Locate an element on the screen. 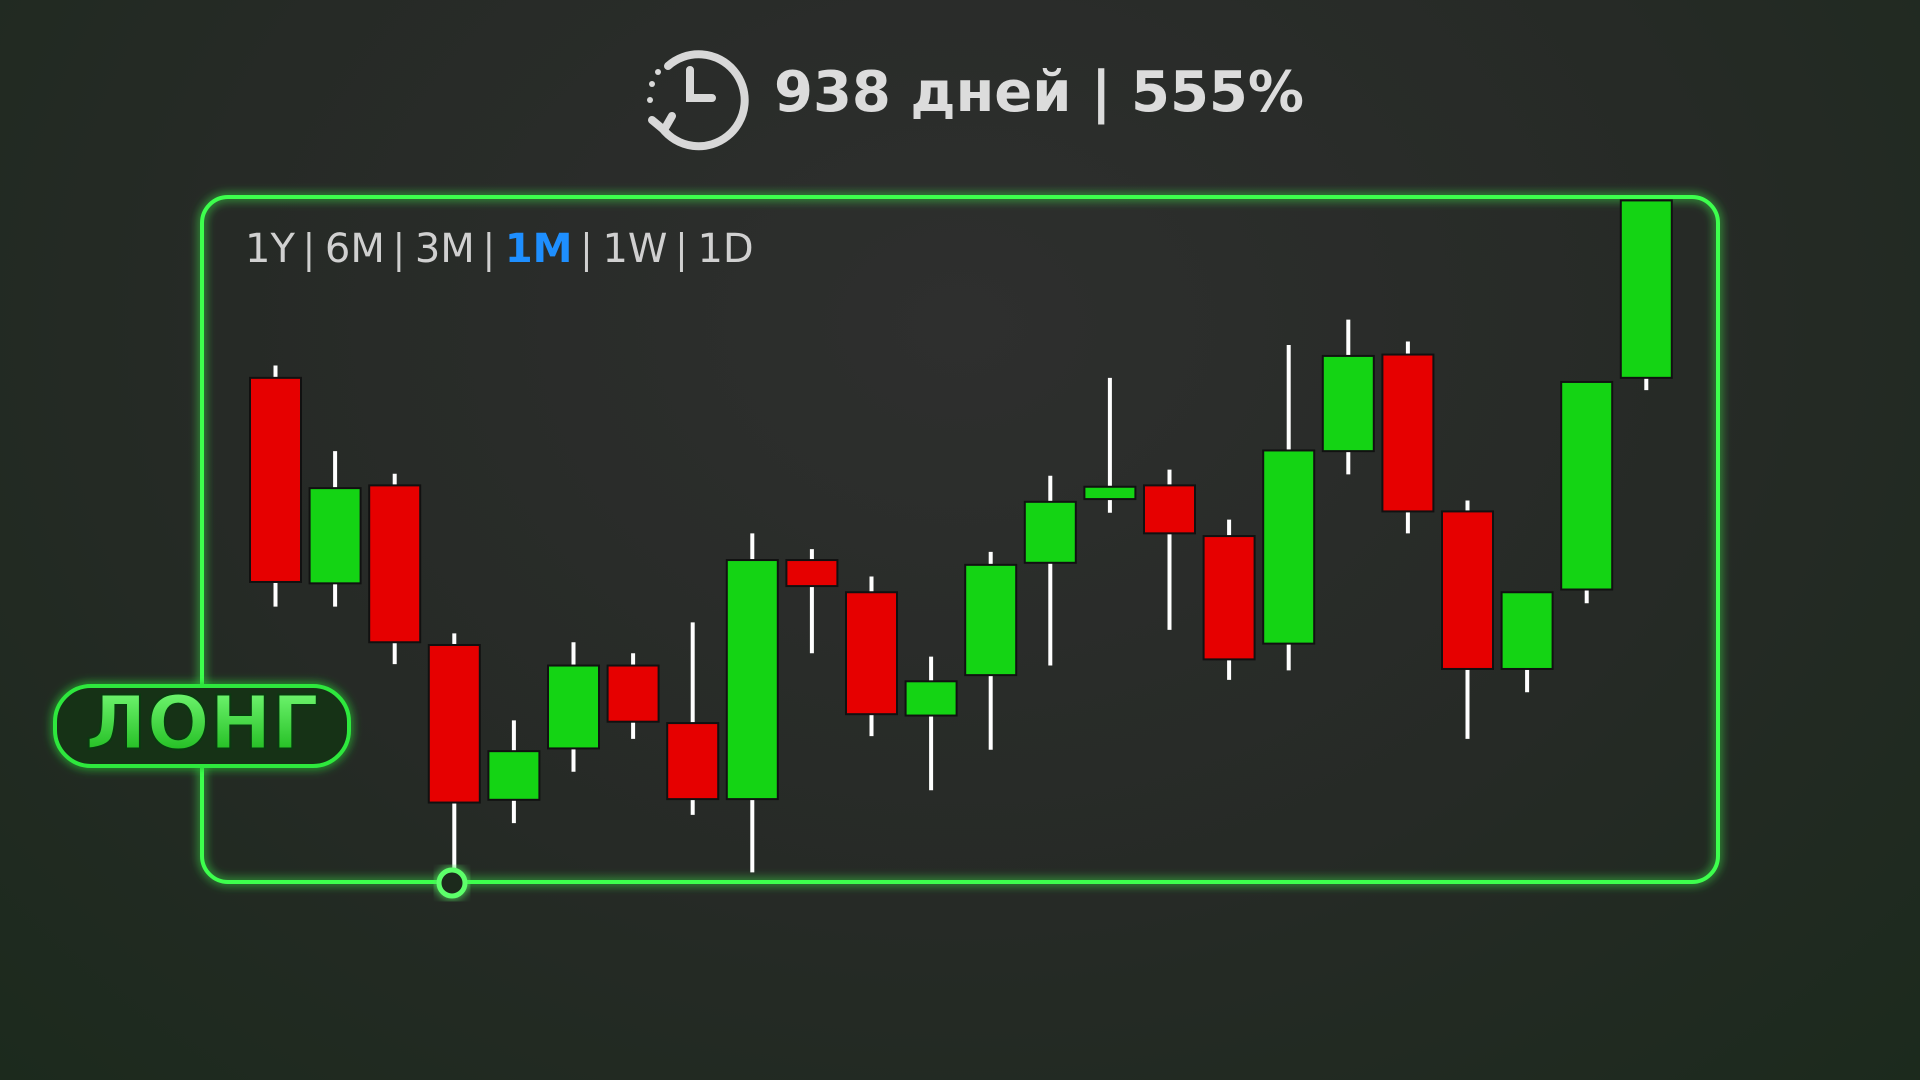 Image resolution: width=1920 pixels, height=1080 pixels. timeframe-tabs: 1Y 6M 3M 1M 1W 1D is located at coordinates (499, 249).